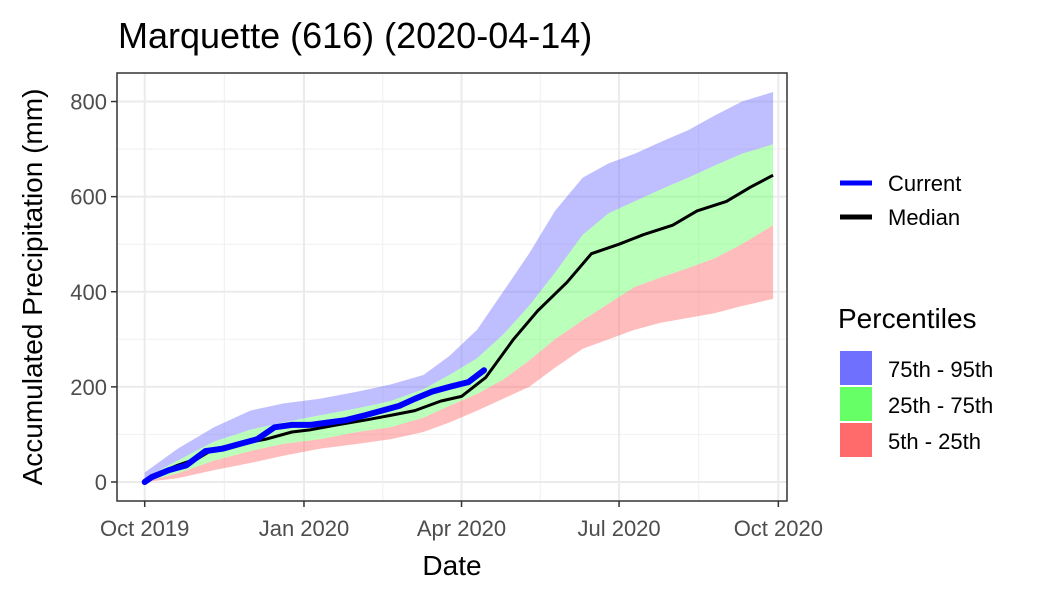 This screenshot has height=600, width=1050. Describe the element at coordinates (618, 528) in the screenshot. I see `x-tick-label: Jul 2020` at that location.